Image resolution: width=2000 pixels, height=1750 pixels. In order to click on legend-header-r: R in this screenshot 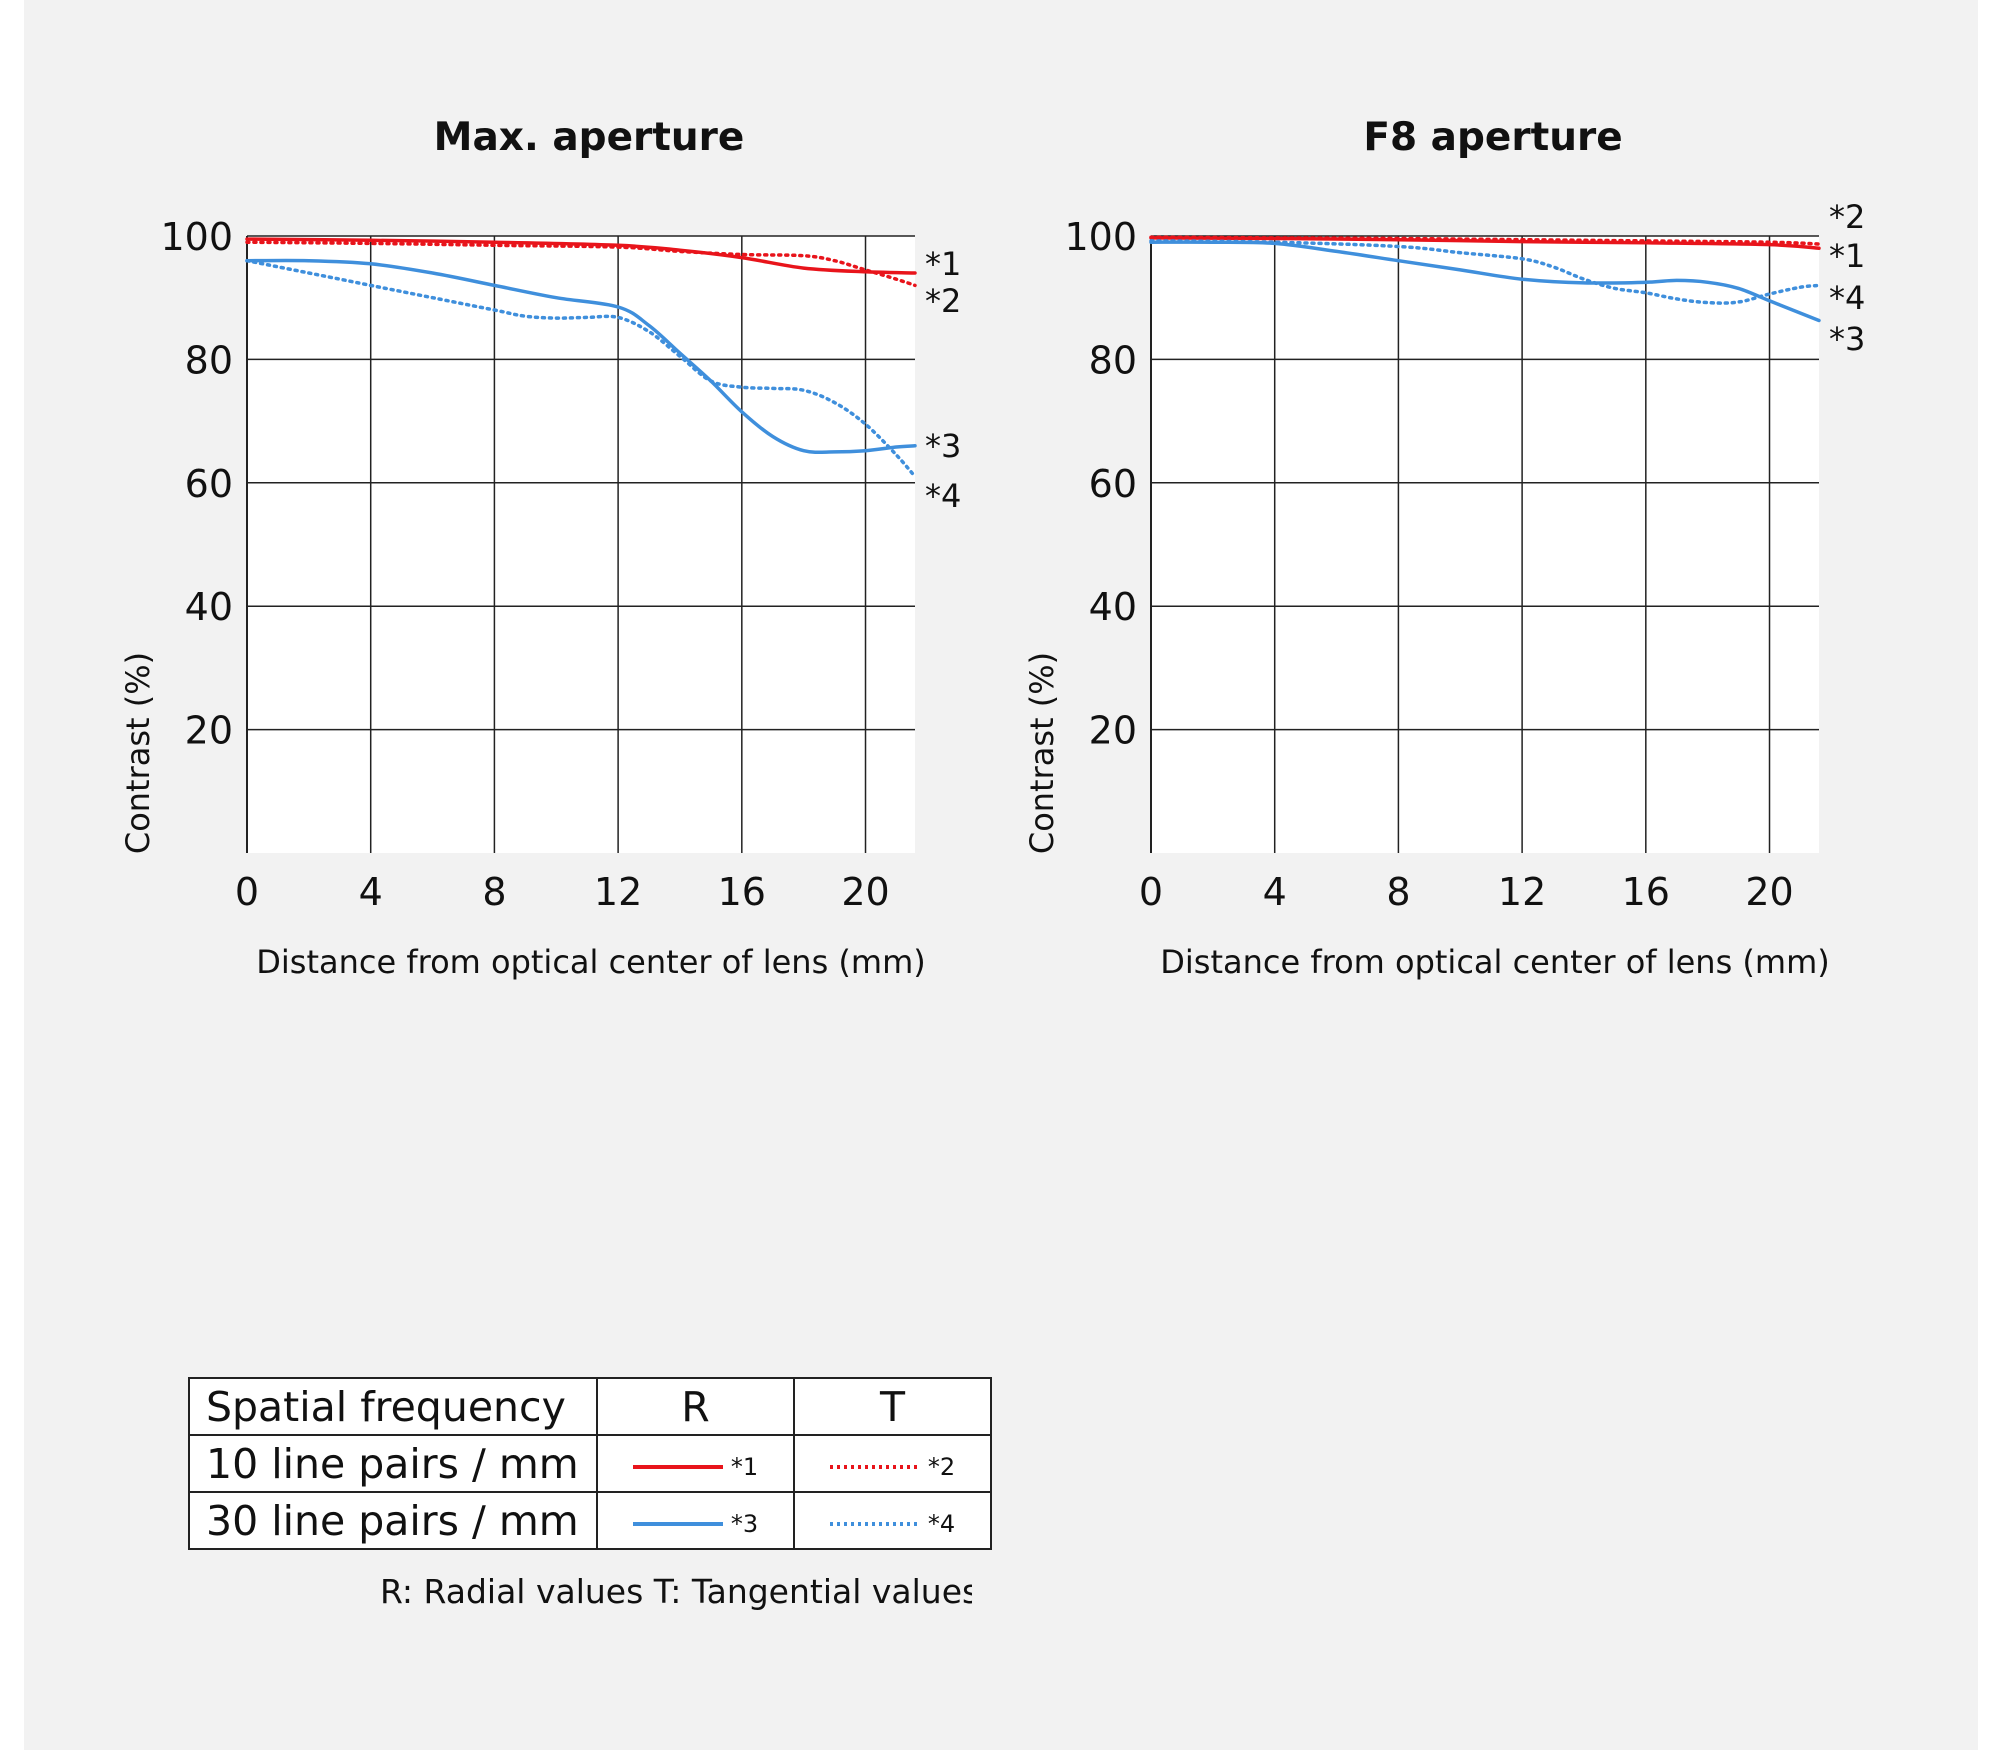, I will do `click(695, 1406)`.